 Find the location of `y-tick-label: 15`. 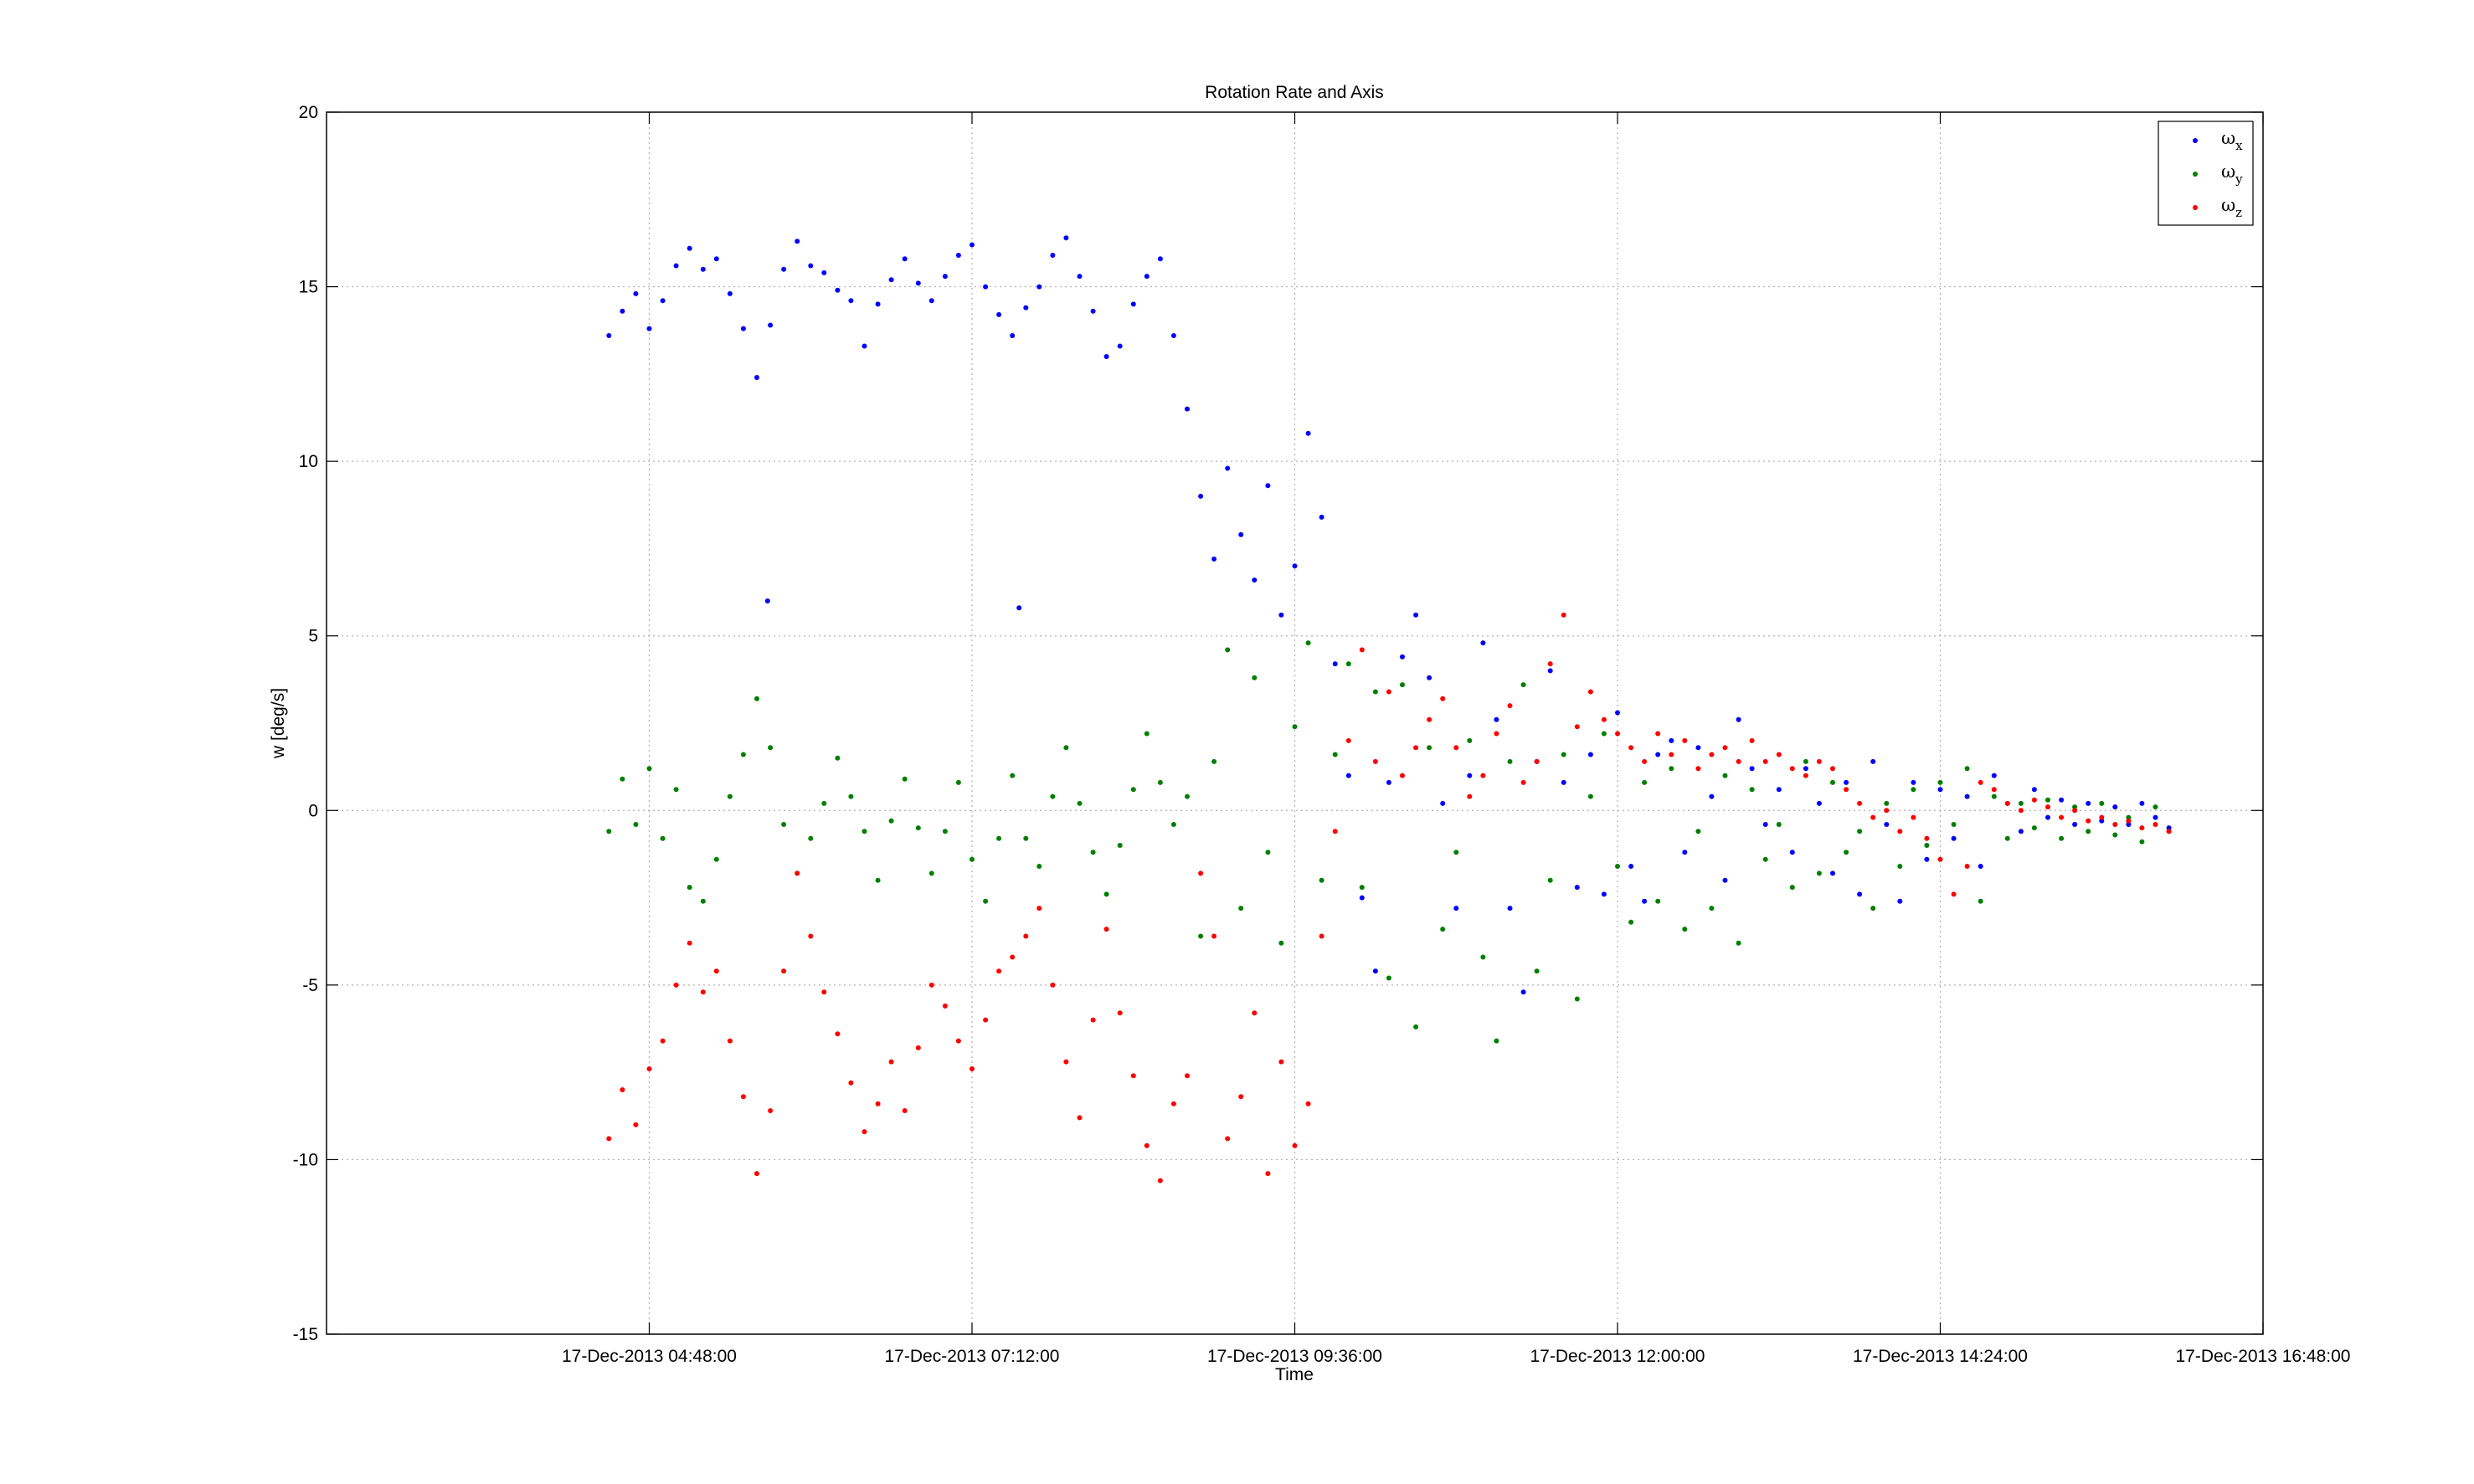

y-tick-label: 15 is located at coordinates (308, 287).